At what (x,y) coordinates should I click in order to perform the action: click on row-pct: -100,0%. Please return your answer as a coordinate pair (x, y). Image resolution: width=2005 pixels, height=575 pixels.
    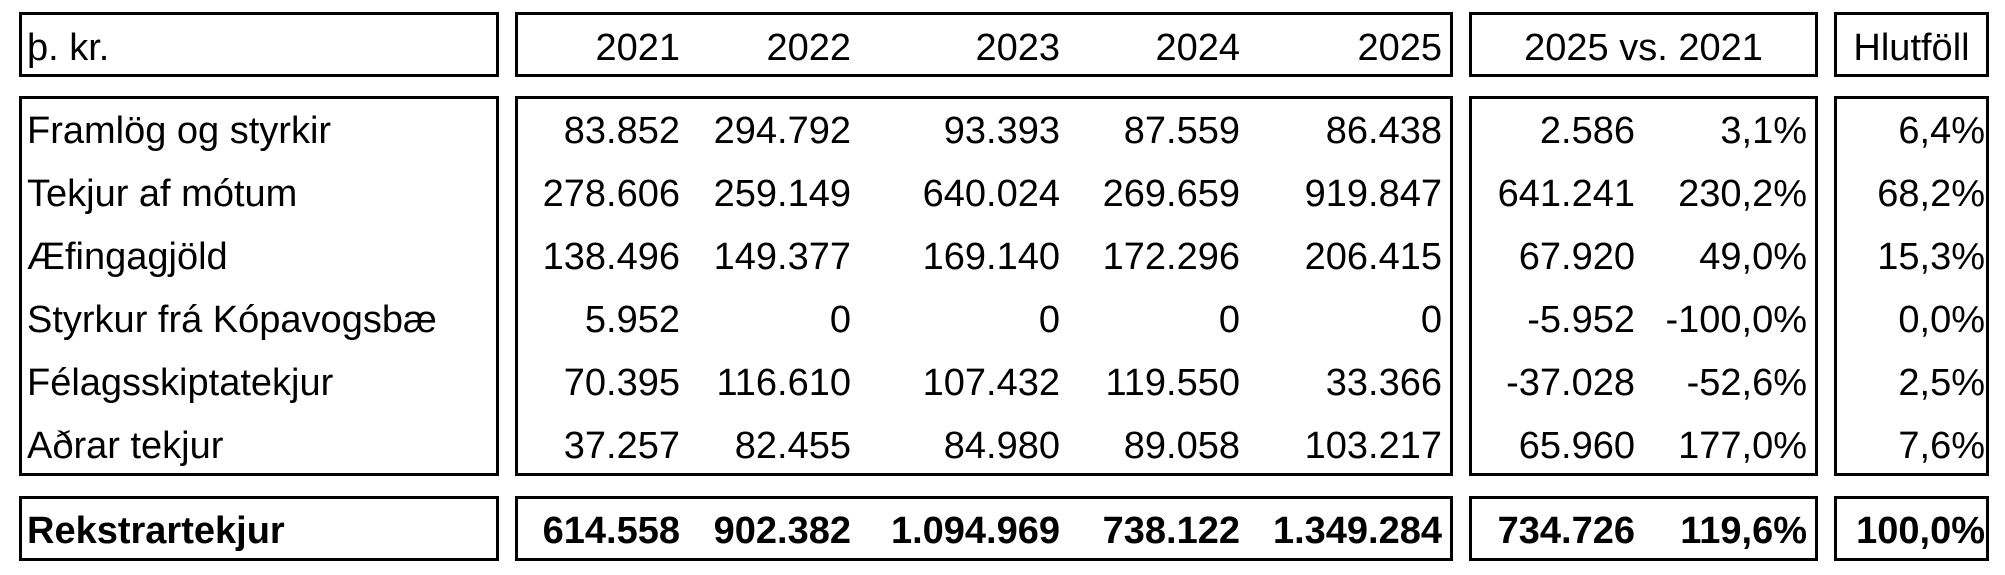
    Looking at the image, I should click on (1736, 320).